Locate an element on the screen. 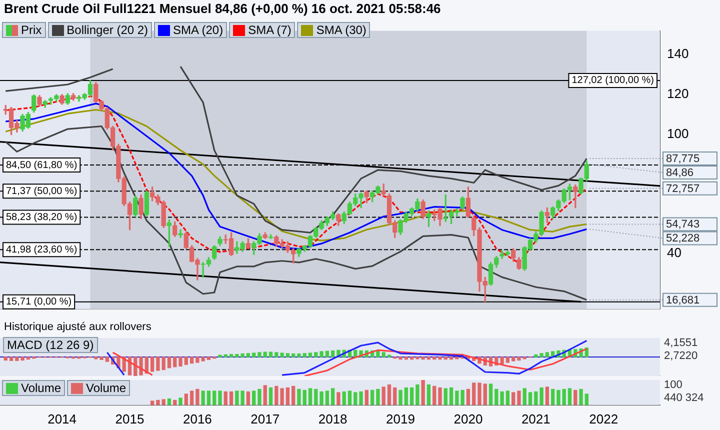  legend-label: SMA (20) is located at coordinates (198, 30).